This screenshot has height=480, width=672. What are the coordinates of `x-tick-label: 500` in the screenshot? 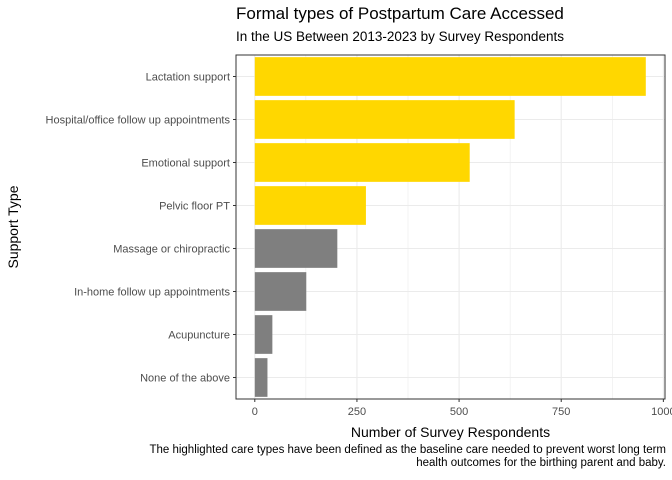 It's located at (459, 412).